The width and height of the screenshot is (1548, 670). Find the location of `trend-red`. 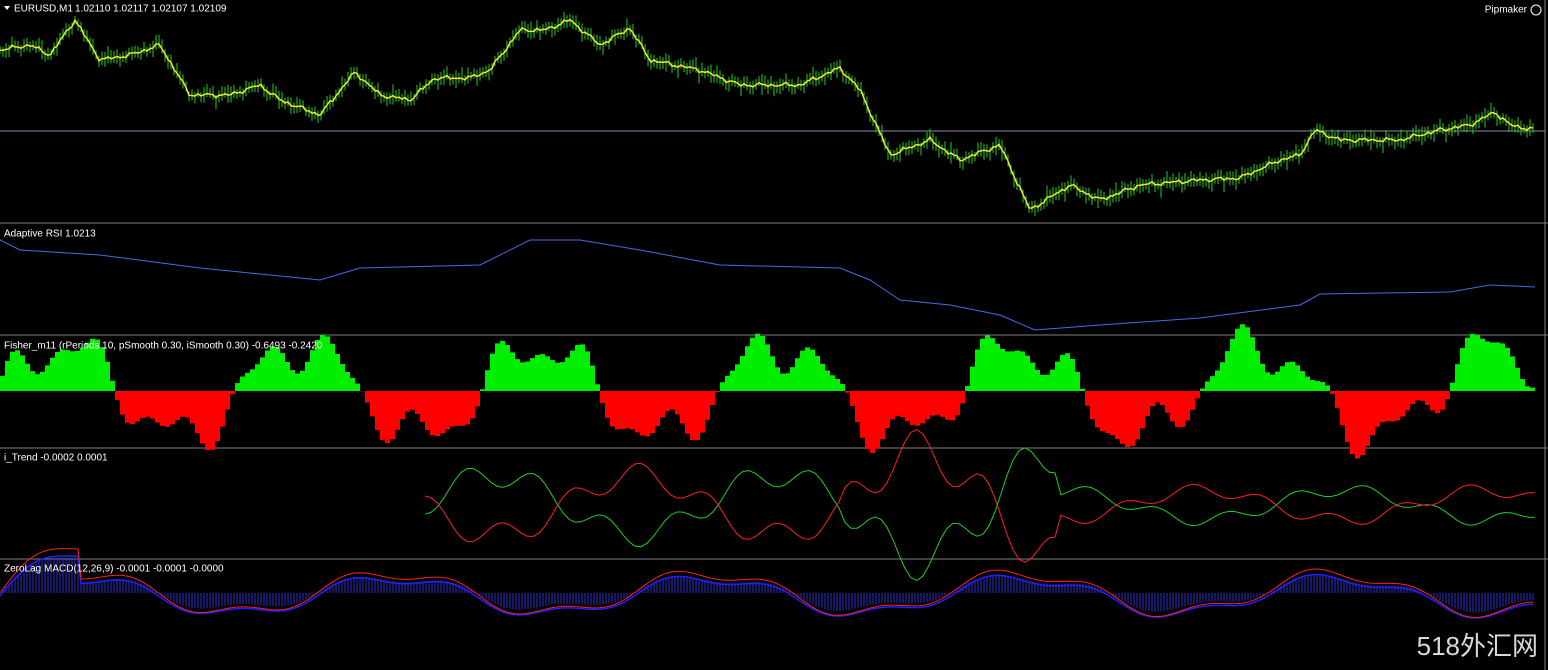

trend-red is located at coordinates (980, 496).